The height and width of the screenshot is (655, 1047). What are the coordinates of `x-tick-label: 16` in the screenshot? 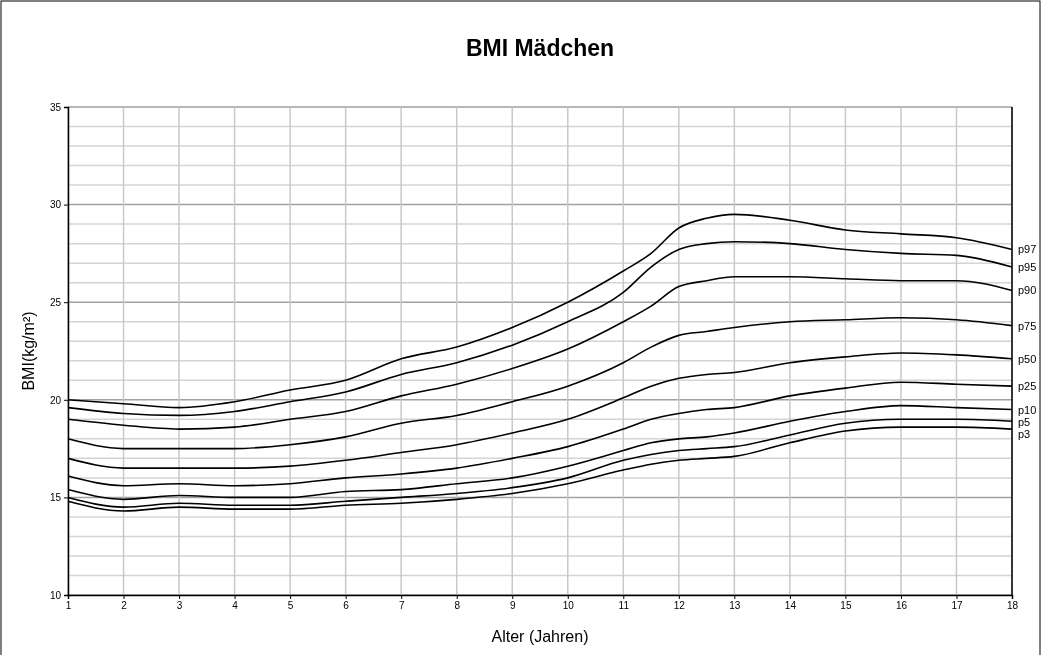 It's located at (901, 606).